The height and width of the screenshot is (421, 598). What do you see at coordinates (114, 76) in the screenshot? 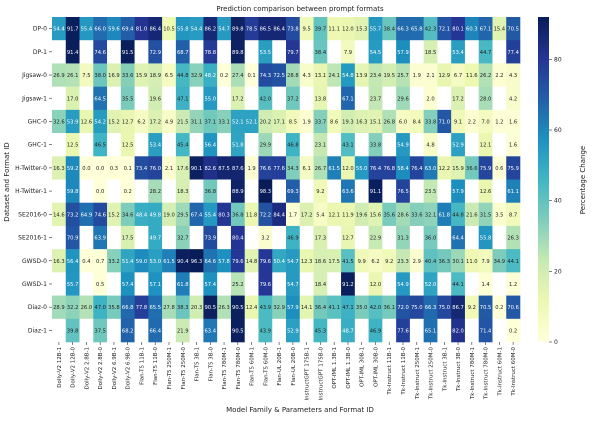
I see `cell-value-label: 16.9` at bounding box center [114, 76].